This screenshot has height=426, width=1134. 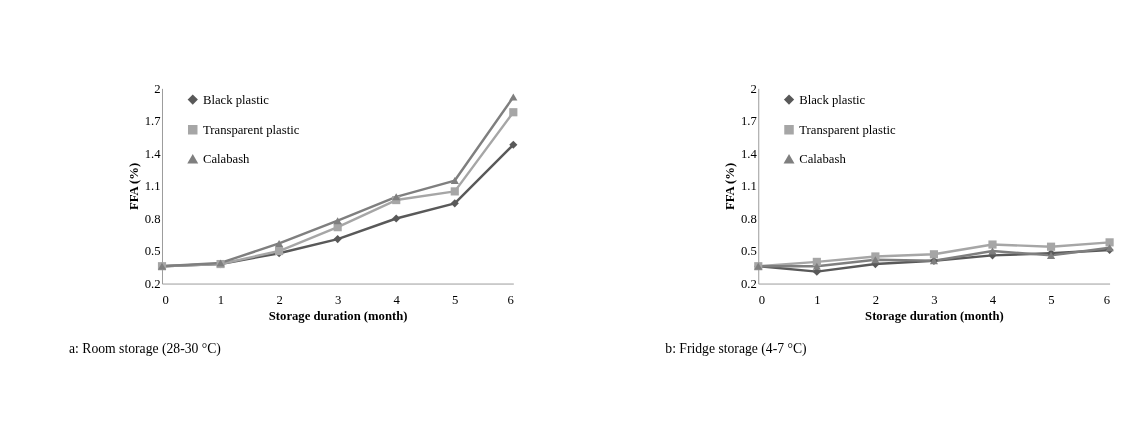 I want to click on text: b: Fridge storage (4-7 °C), so click(x=736, y=348).